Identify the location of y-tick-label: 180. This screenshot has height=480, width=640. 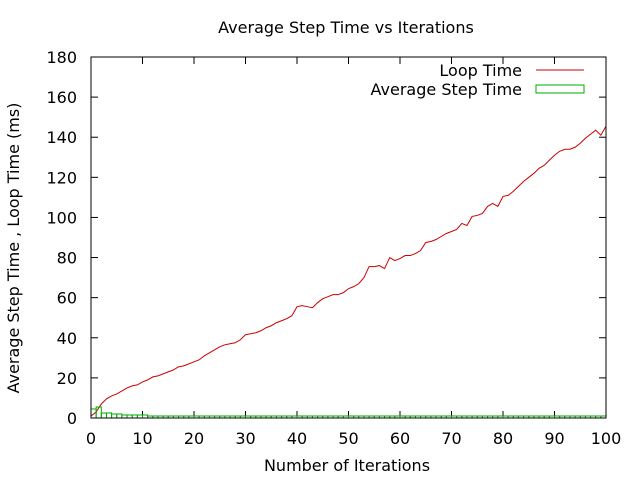
(61, 57).